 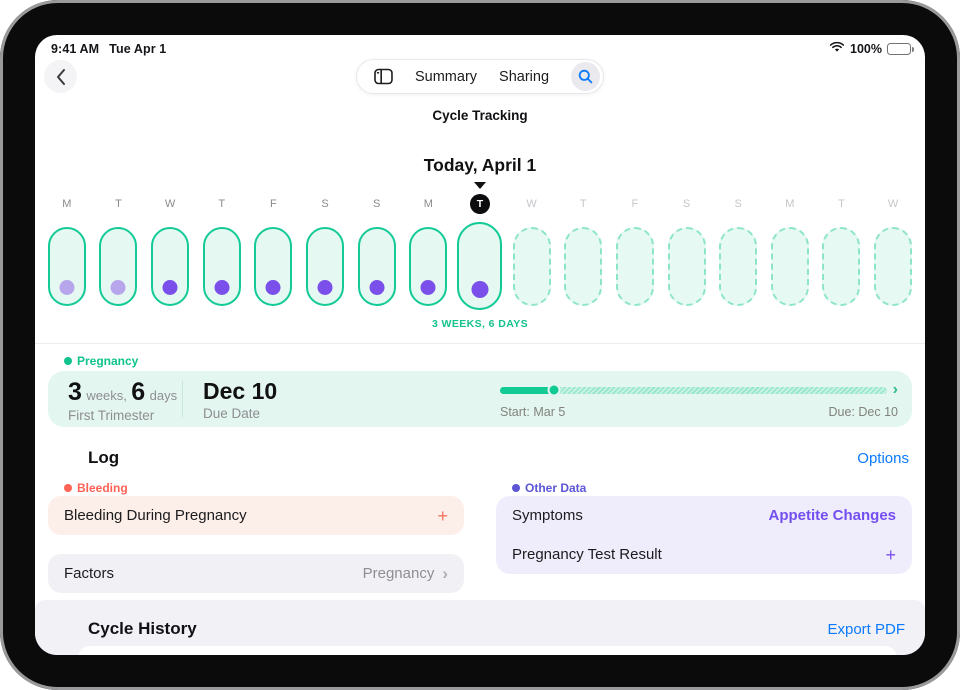 What do you see at coordinates (866, 629) in the screenshot?
I see `export-pdf-link: Export PDF` at bounding box center [866, 629].